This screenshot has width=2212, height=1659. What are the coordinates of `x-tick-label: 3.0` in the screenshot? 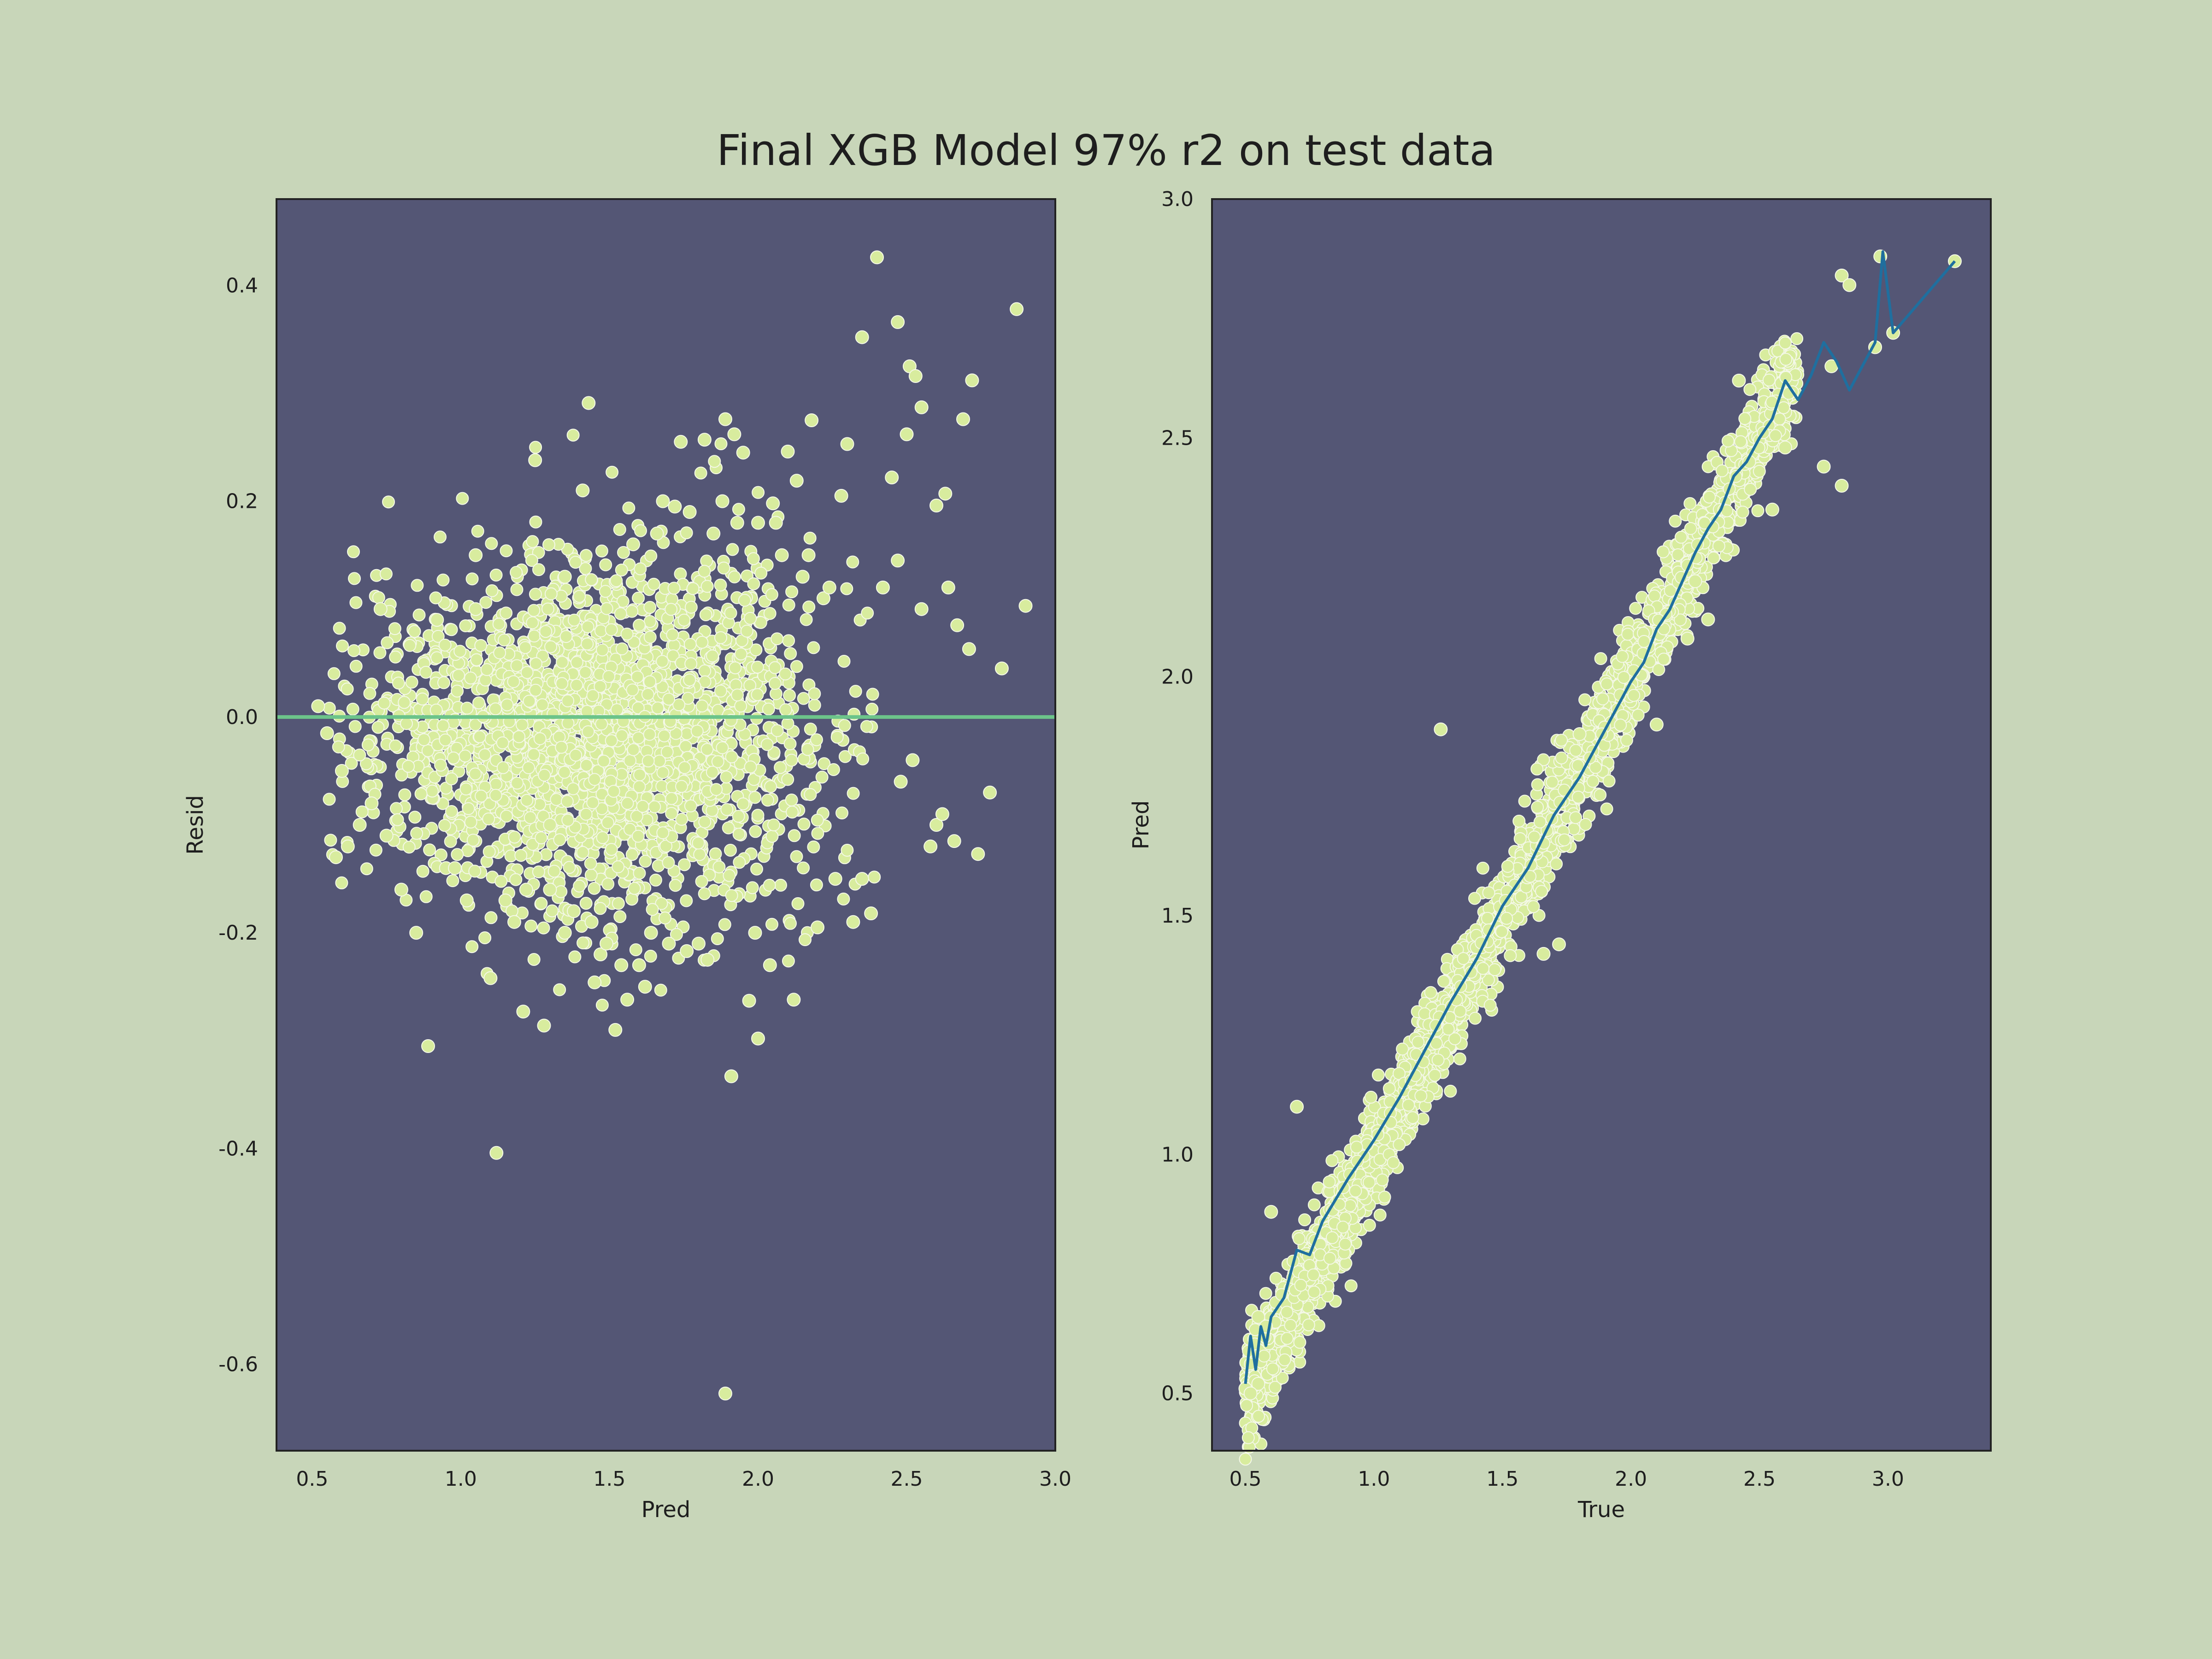 It's located at (1055, 1479).